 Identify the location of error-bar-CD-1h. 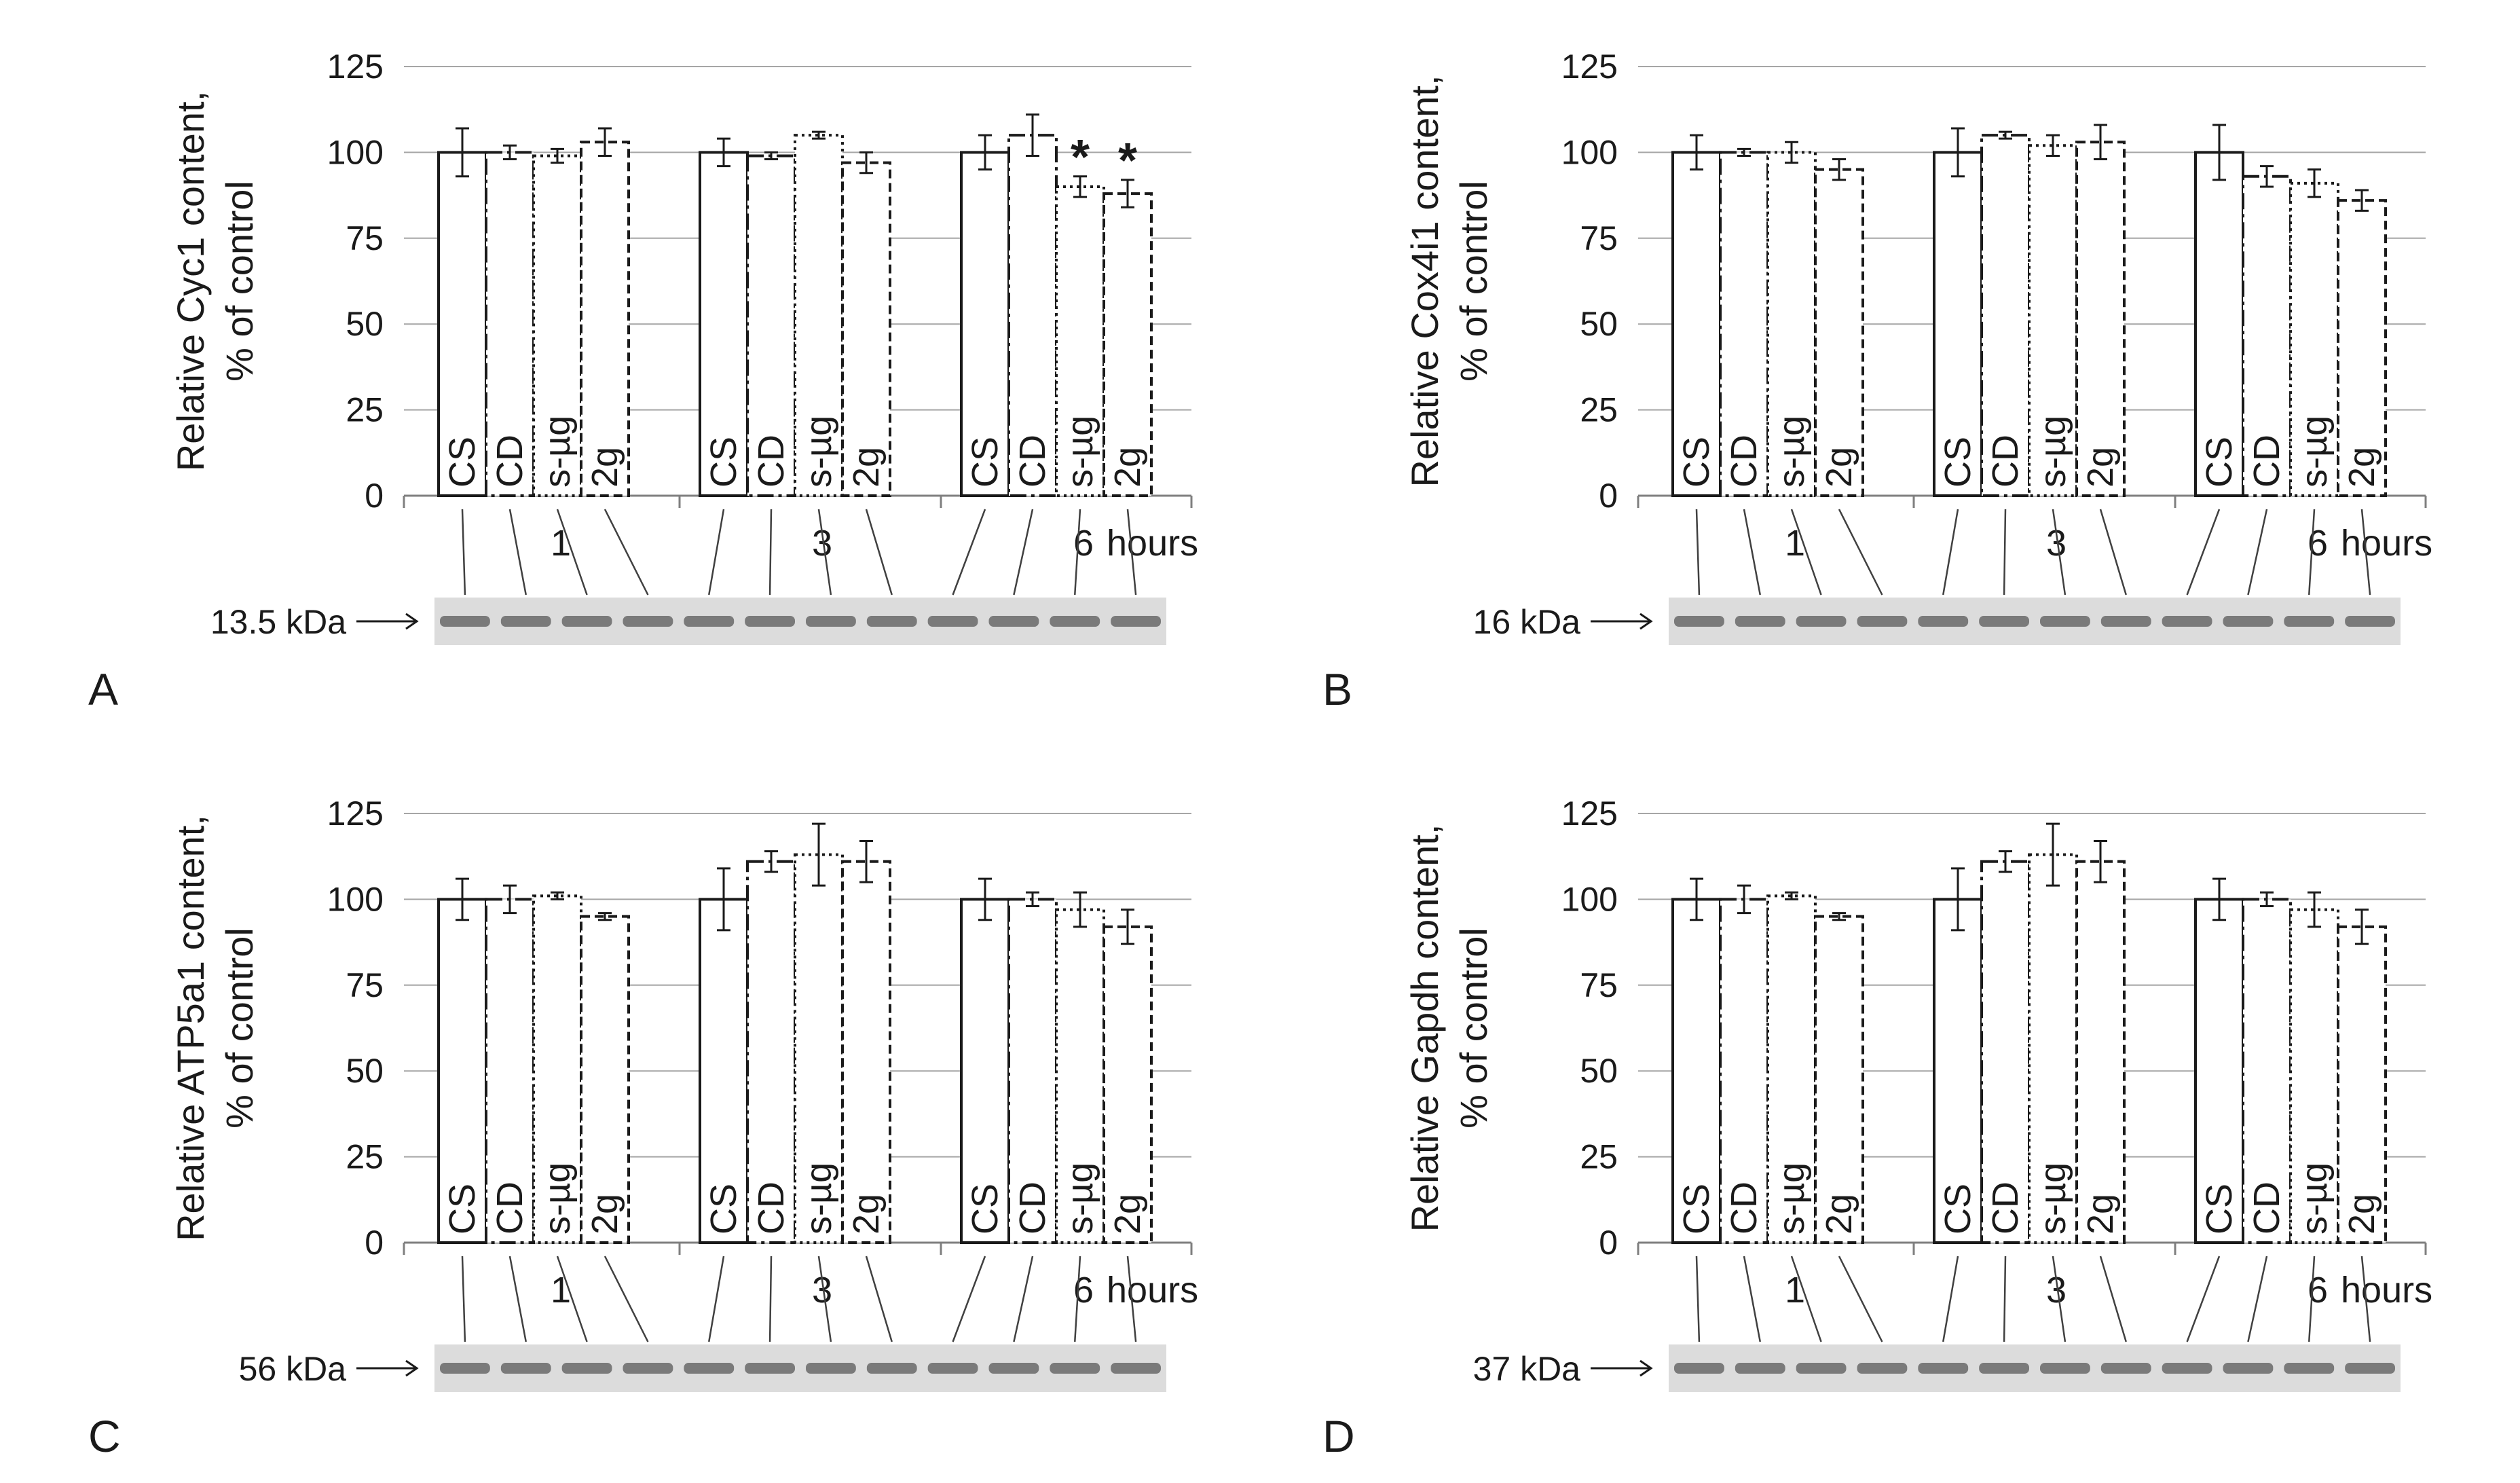
(510, 152).